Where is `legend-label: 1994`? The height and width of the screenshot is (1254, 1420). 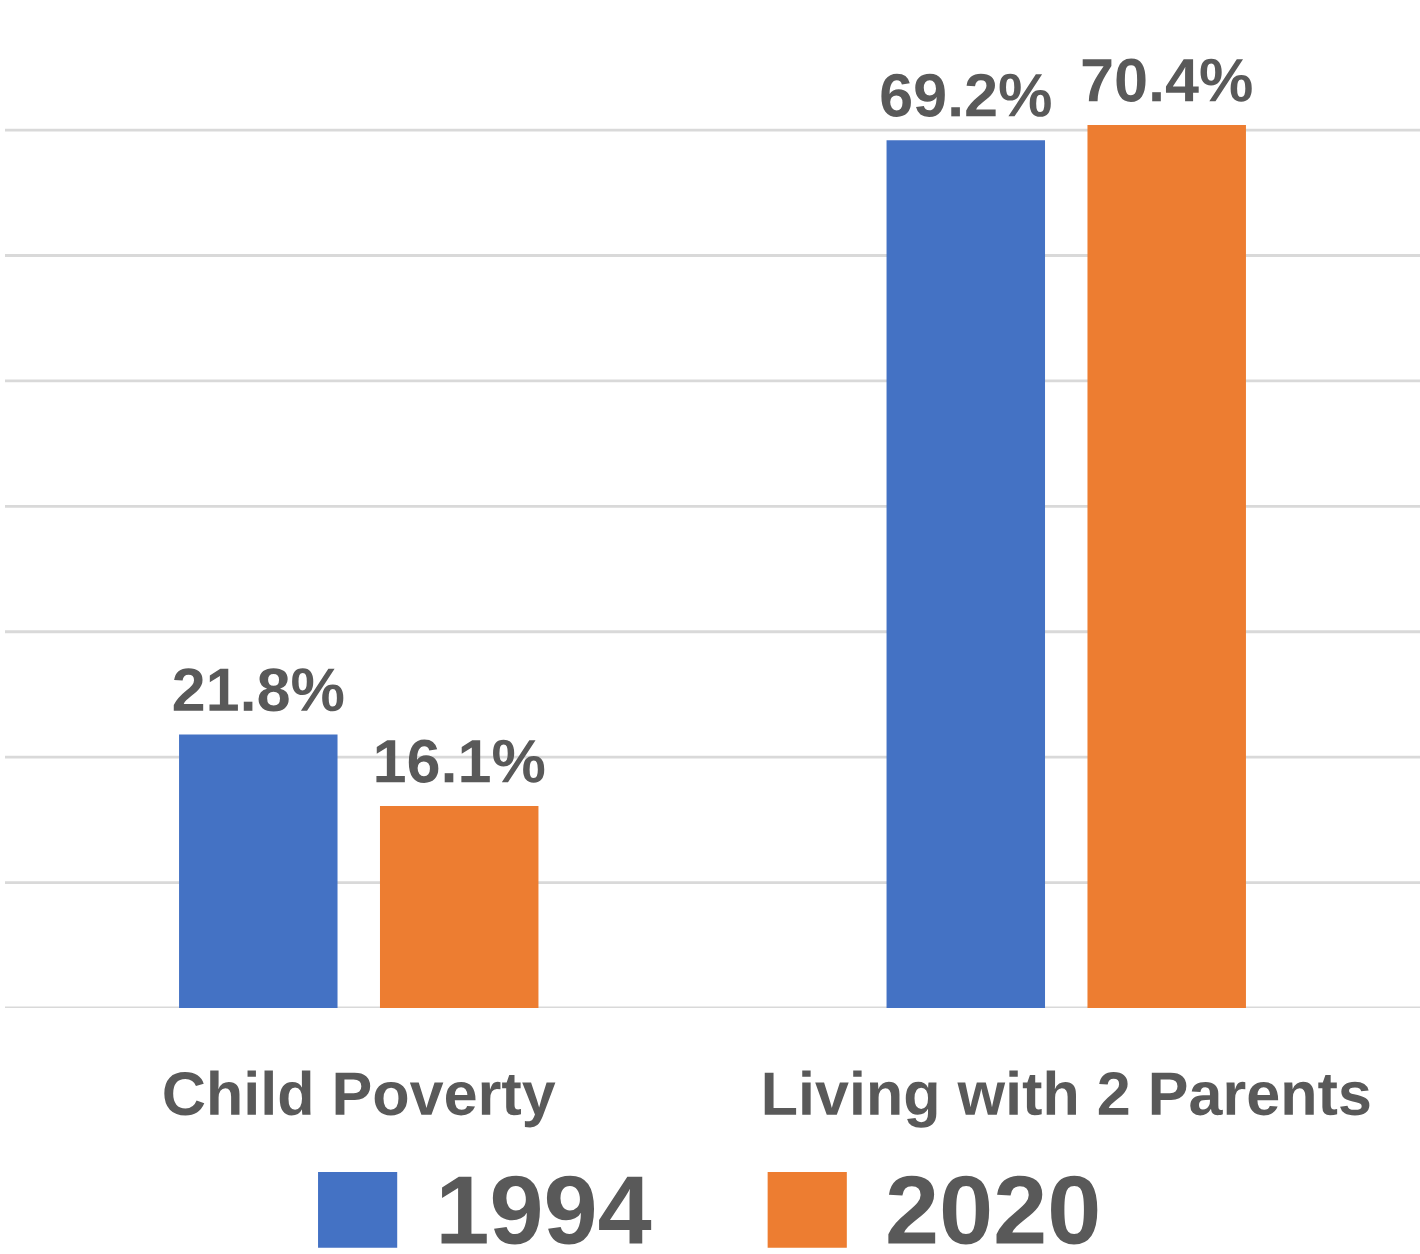
legend-label: 1994 is located at coordinates (546, 1210).